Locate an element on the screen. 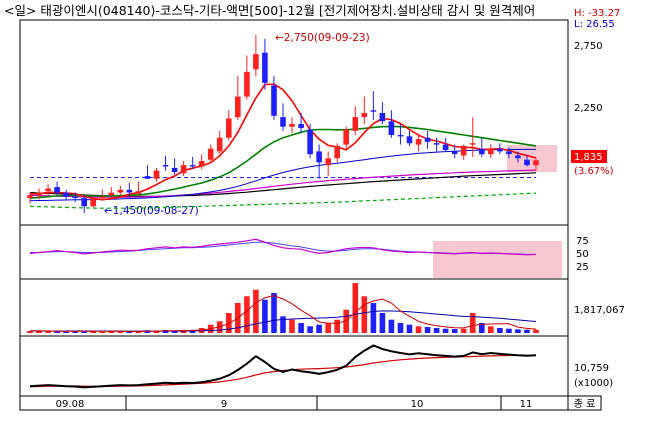 The height and width of the screenshot is (436, 654). ma120-line is located at coordinates (283, 183).